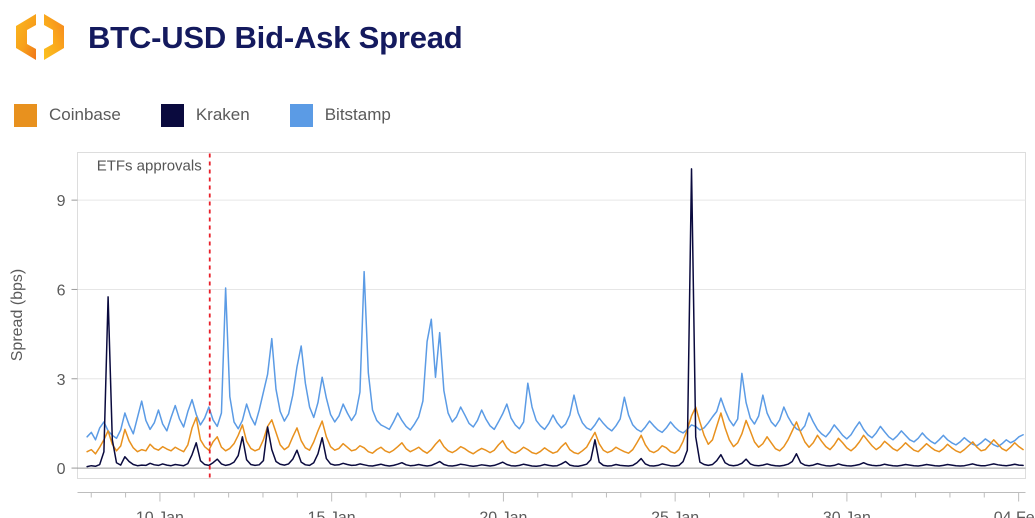  I want to click on legend-swatch-bitstamp, so click(301, 115).